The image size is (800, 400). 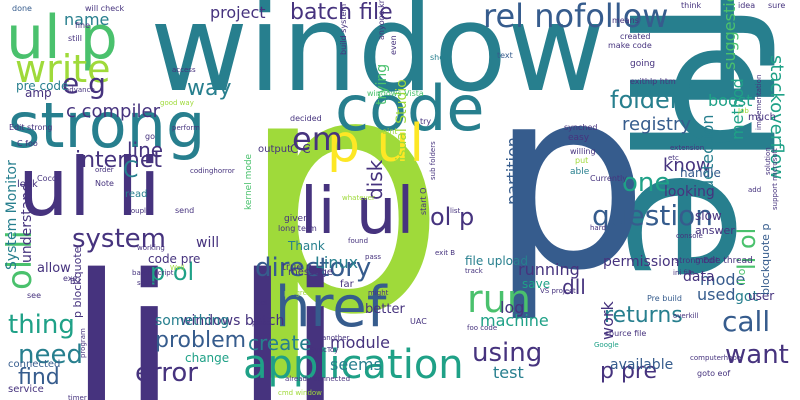 I want to click on cloud-word: place, so click(x=261, y=323).